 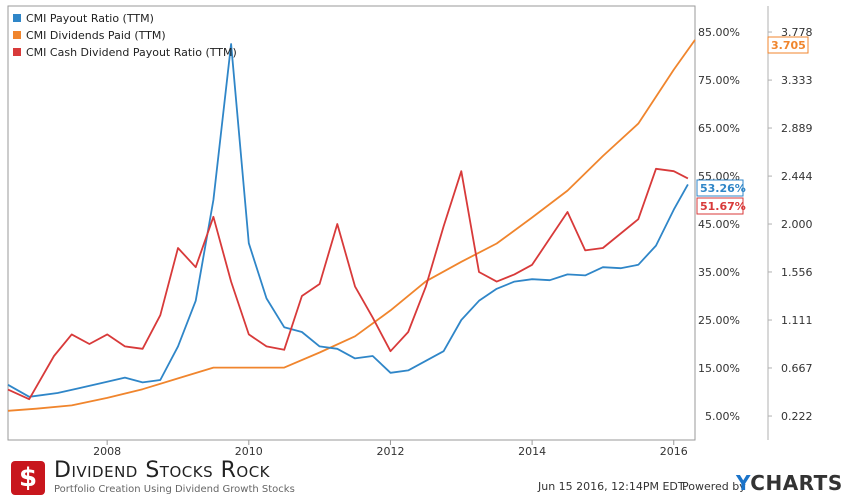 What do you see at coordinates (797, 32) in the screenshot?
I see `right-tick-label: 3.778` at bounding box center [797, 32].